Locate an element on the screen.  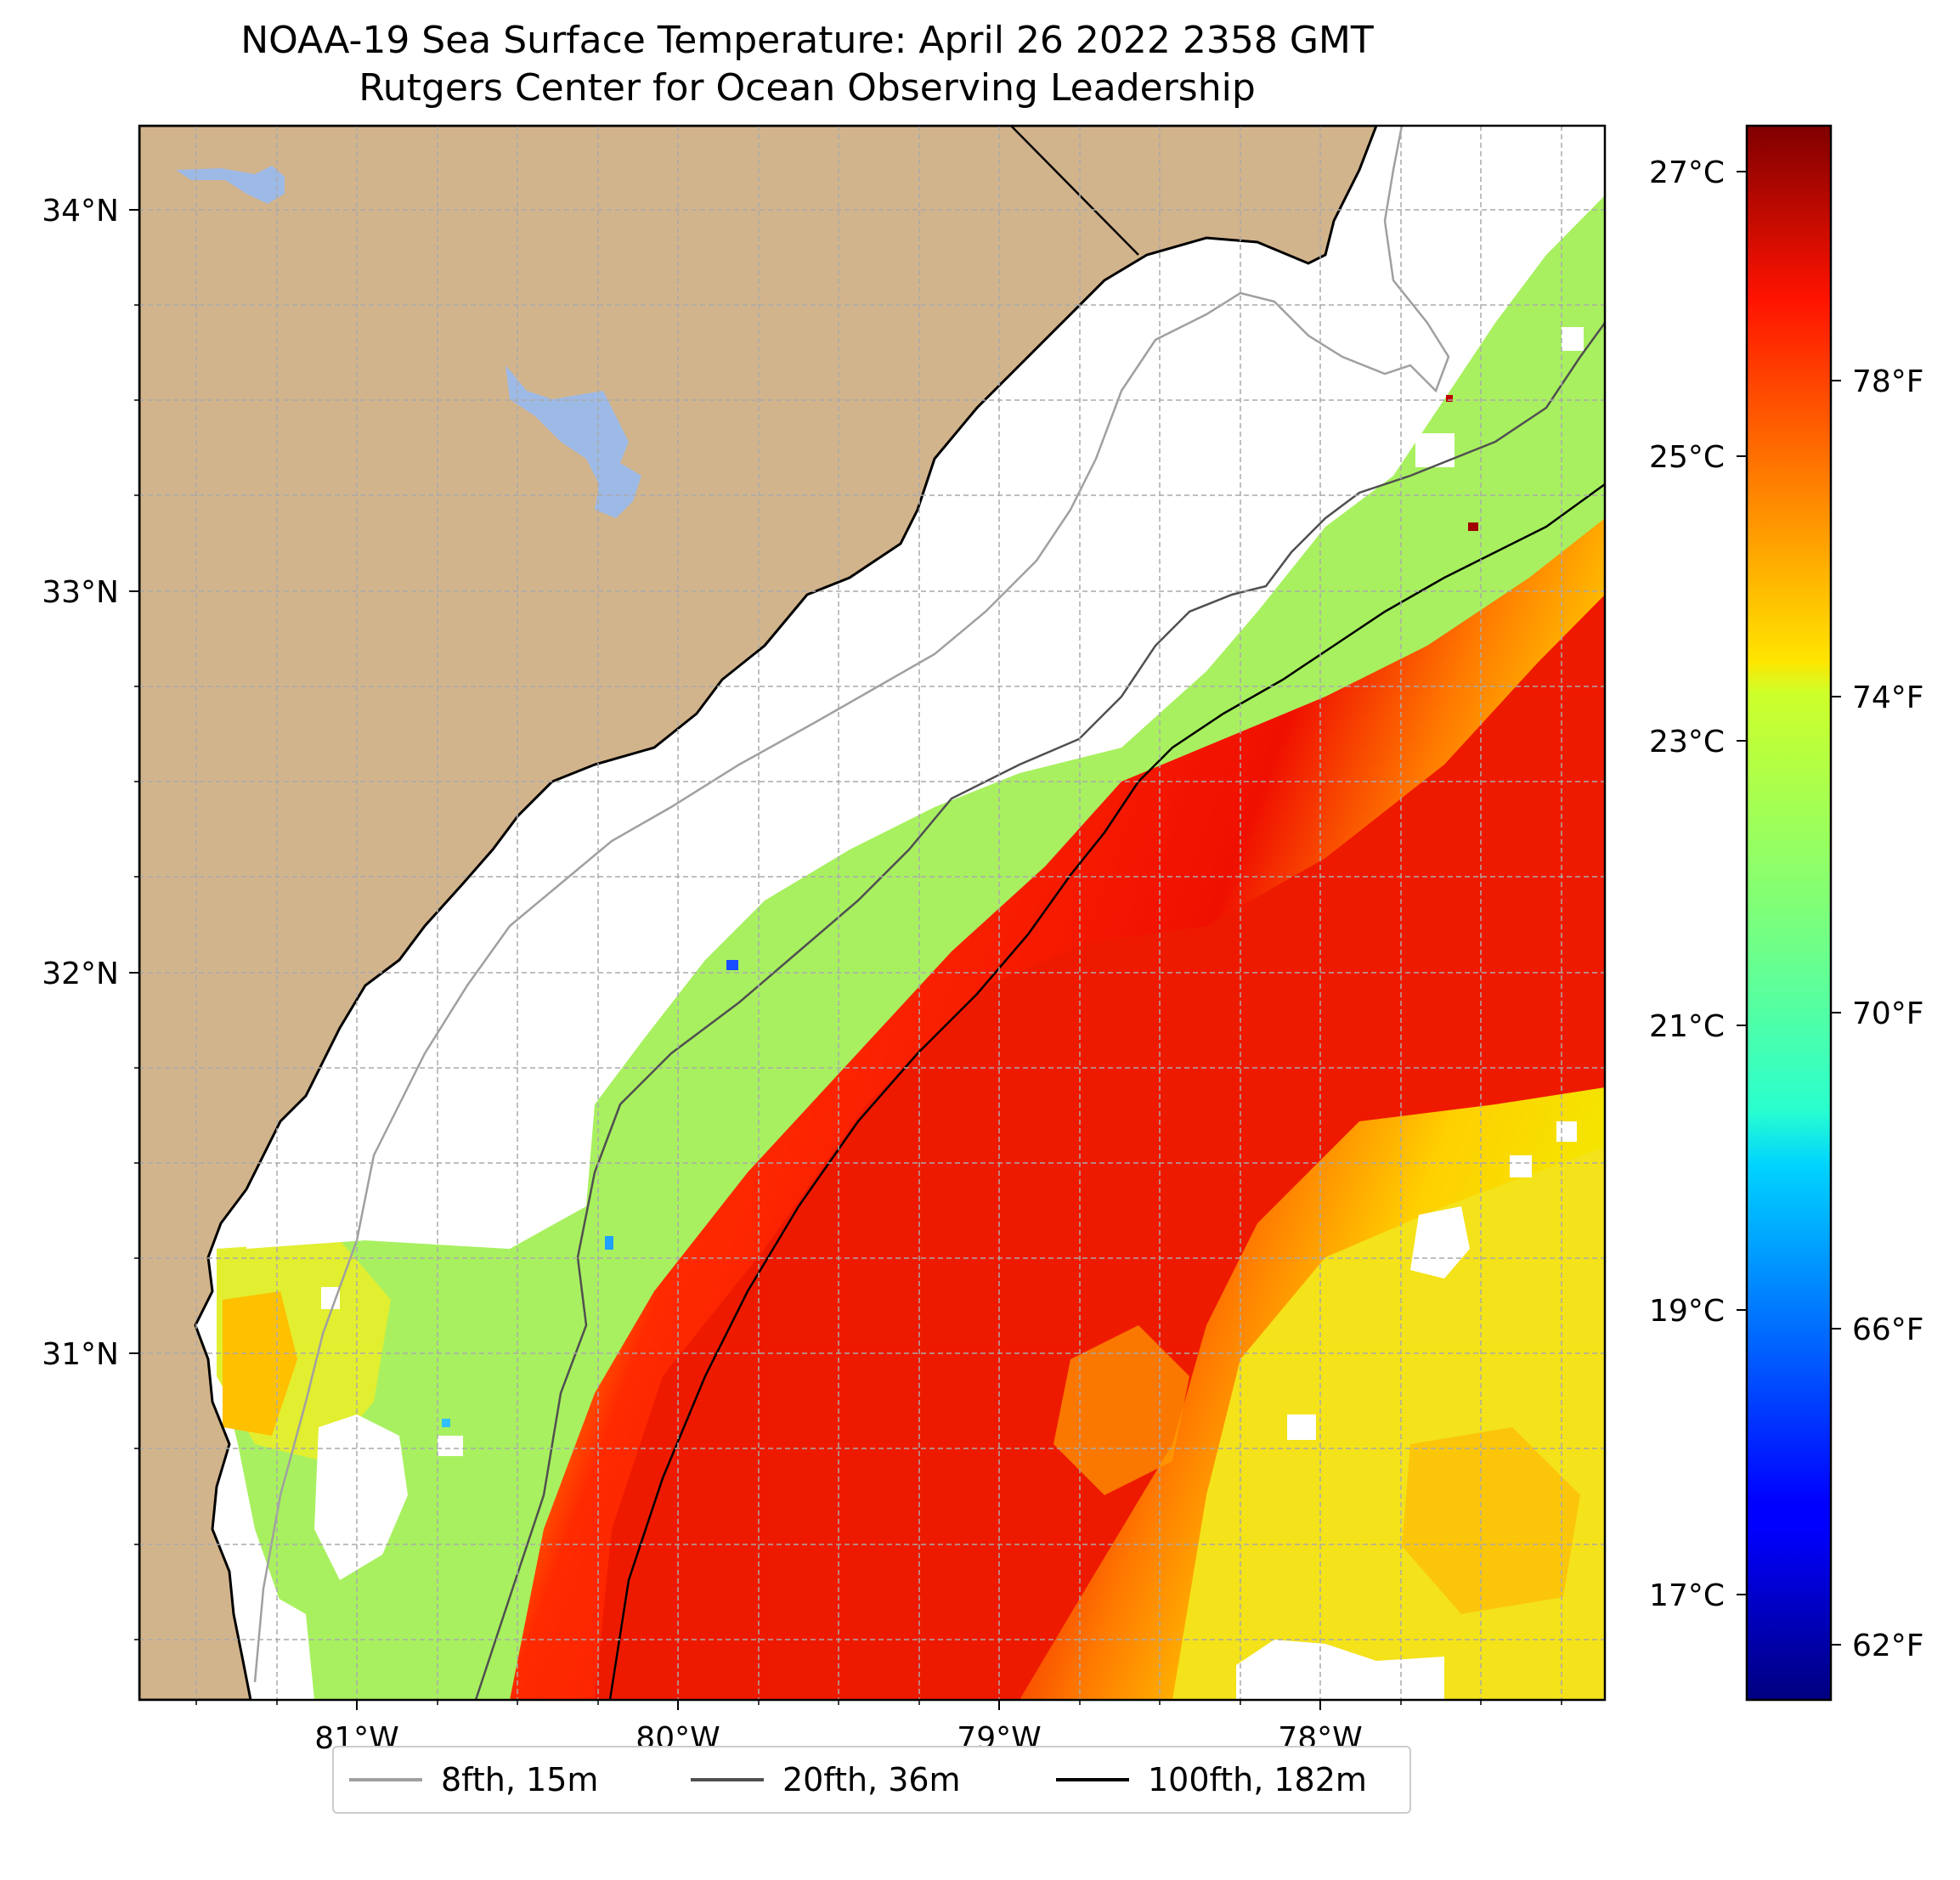
legend-item-20fth: 20fth, 36m is located at coordinates (826, 1779).